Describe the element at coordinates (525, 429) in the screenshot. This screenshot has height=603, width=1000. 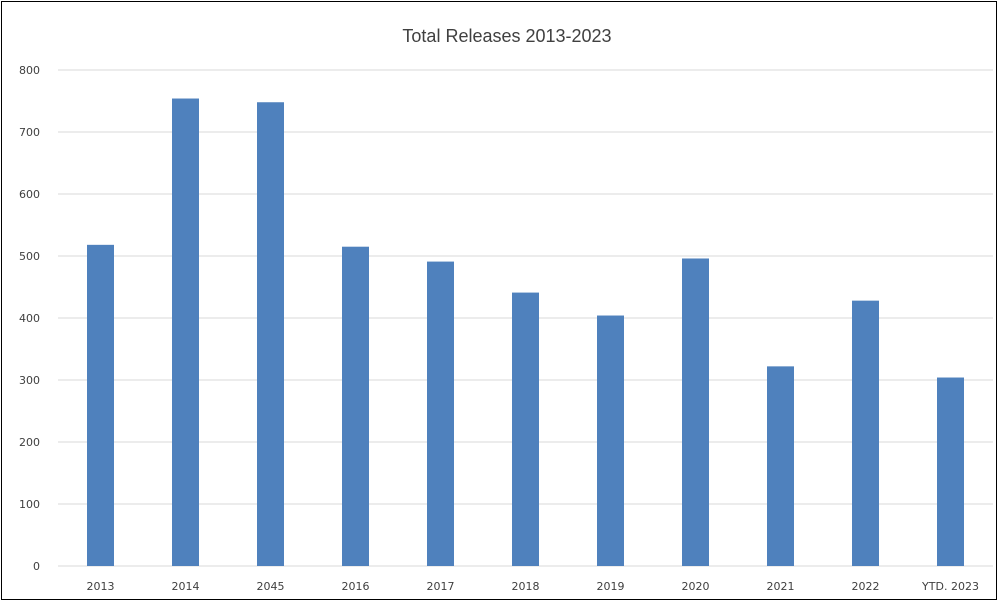
I see `bar-2018` at that location.